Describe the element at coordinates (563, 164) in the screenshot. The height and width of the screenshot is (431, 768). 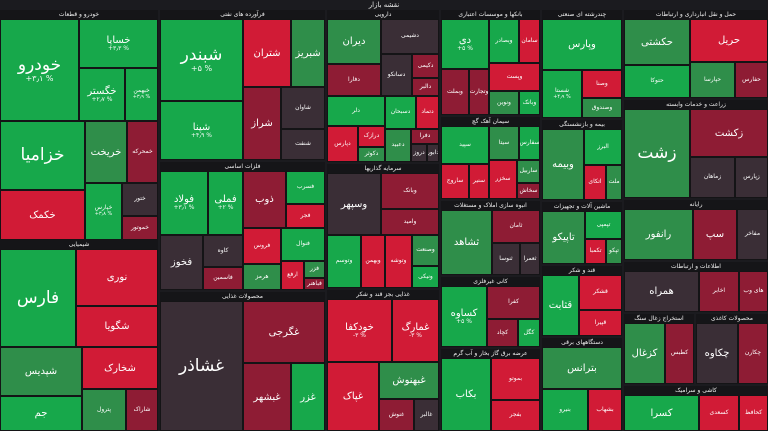
I see `stock-tile: وبیمه` at that location.